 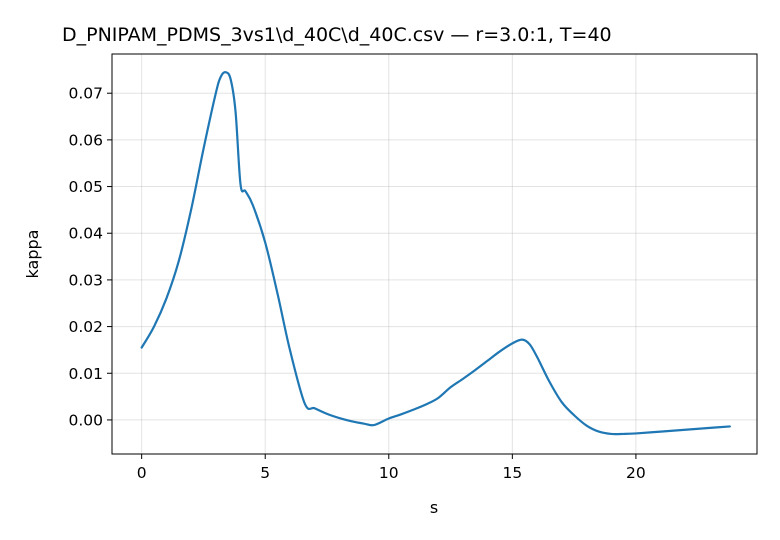 I want to click on x-tick-label: 20, so click(x=636, y=473).